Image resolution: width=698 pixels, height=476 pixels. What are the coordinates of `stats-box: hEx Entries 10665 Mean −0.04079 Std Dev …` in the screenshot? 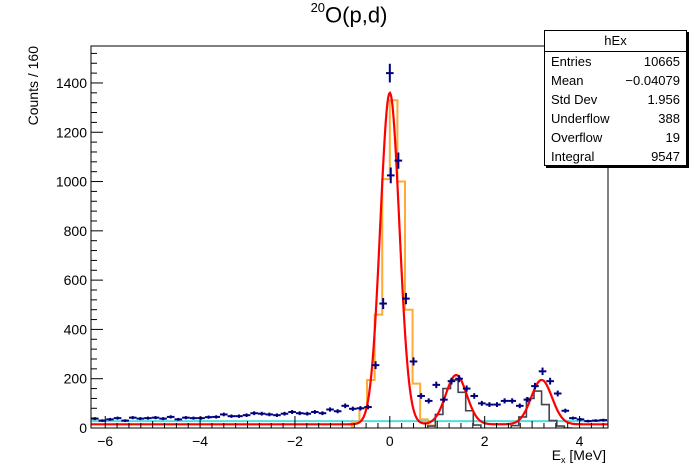 It's located at (615, 98).